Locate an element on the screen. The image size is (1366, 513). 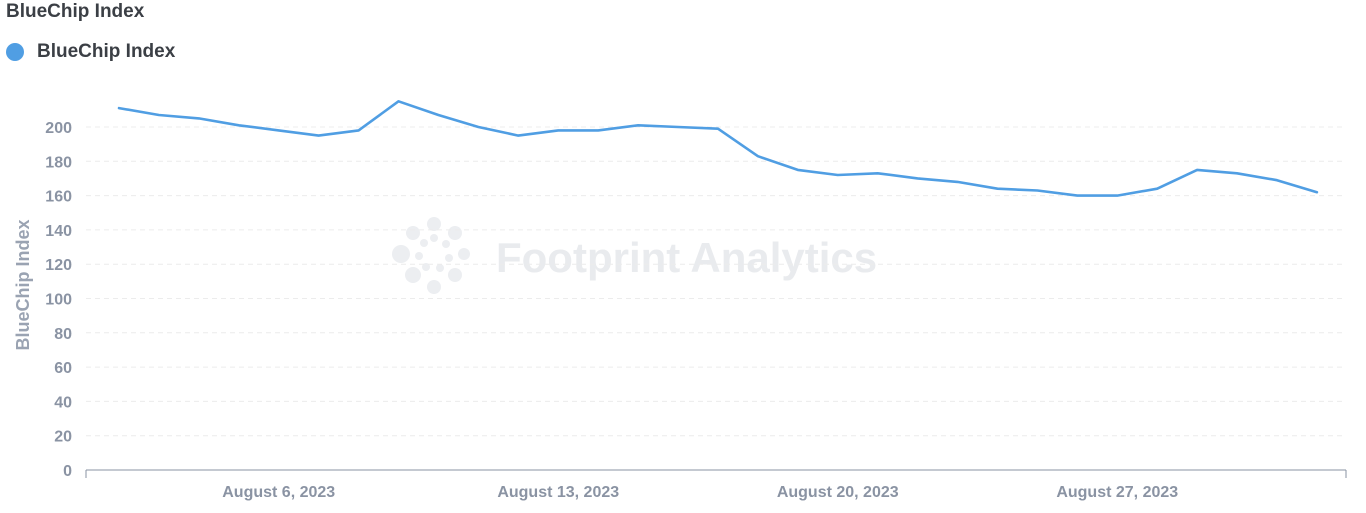
y-tick-label: 80 is located at coordinates (63, 334).